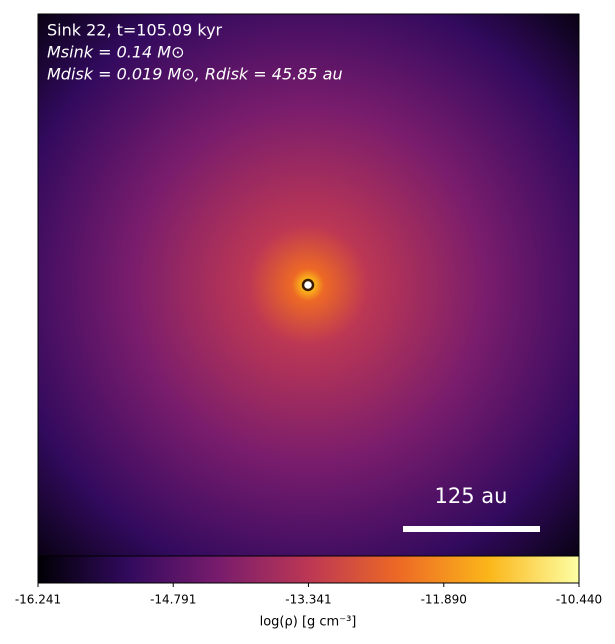 The height and width of the screenshot is (644, 615). I want to click on annotation: Msink = 0.14 M⊙, so click(116, 52).